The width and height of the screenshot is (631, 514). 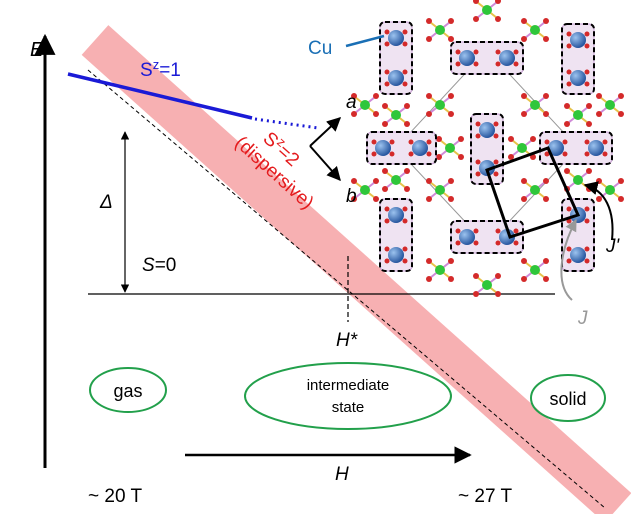 What do you see at coordinates (166, 265) in the screenshot?
I see `s0-rest: =0` at bounding box center [166, 265].